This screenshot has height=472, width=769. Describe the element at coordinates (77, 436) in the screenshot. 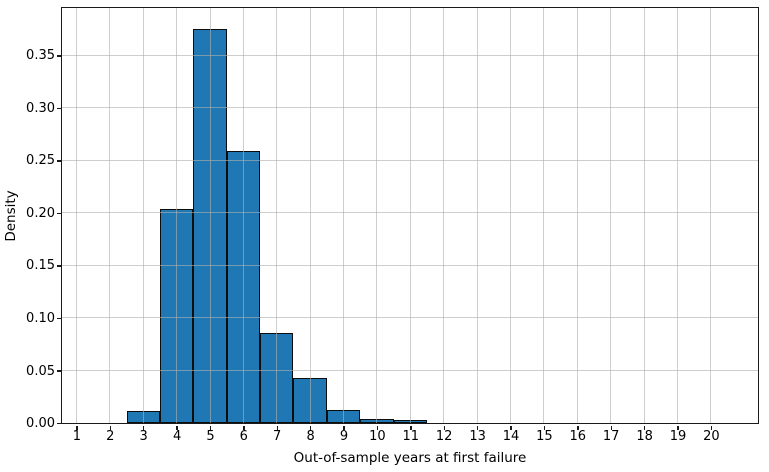

I see `x-tick-label: 1` at that location.